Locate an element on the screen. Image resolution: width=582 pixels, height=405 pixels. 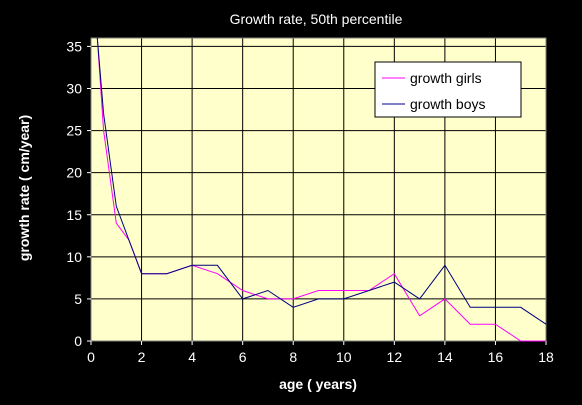
x-tick-label: 0 is located at coordinates (91, 357).